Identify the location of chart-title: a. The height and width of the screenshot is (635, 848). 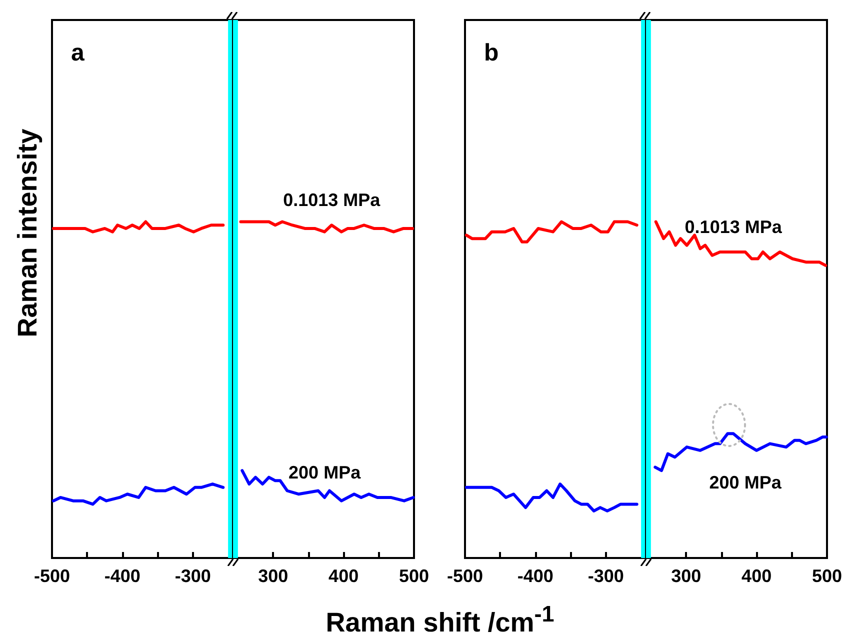
(77, 53).